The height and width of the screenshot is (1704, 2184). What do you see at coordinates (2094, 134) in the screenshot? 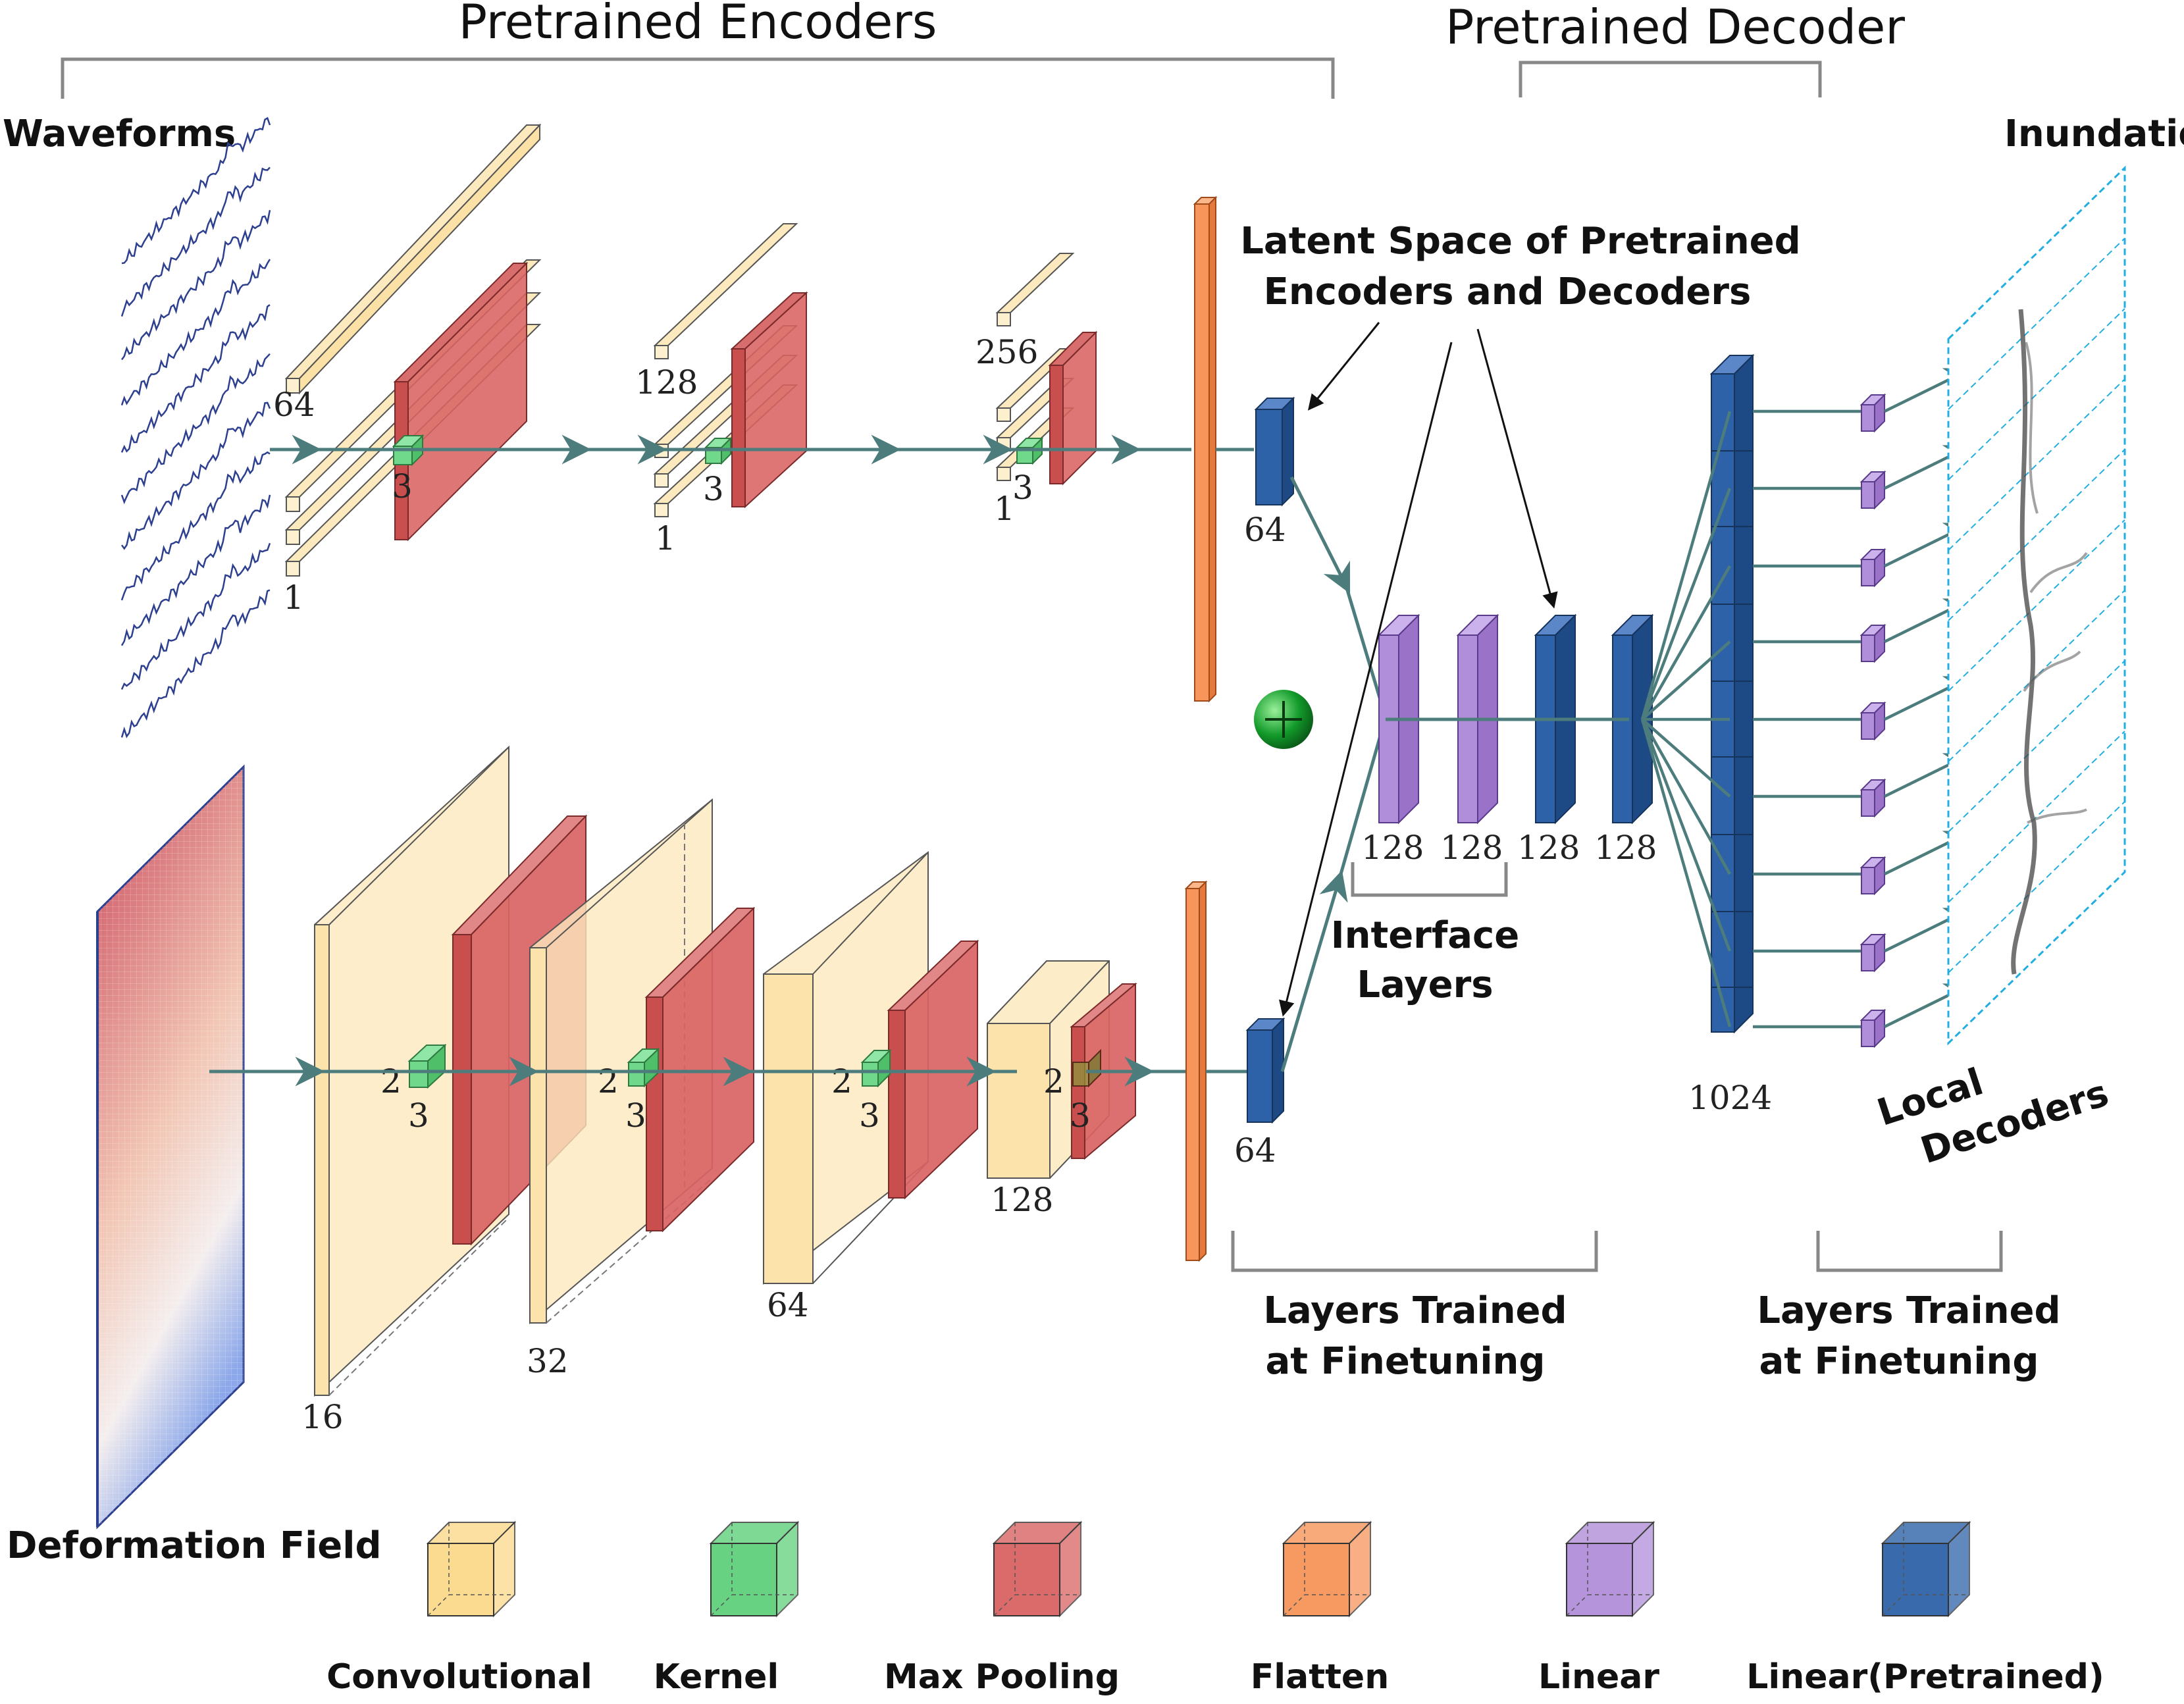
I see `inundation-label: Inundation` at bounding box center [2094, 134].